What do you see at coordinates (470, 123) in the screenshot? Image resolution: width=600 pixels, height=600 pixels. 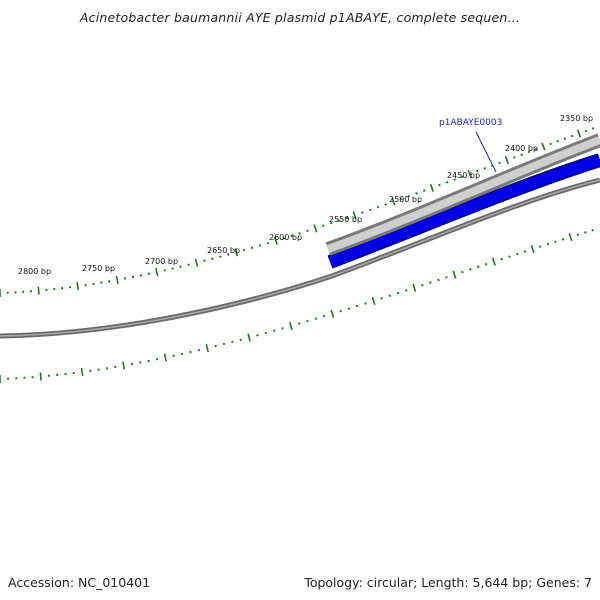 I see `gene-label-p1ABAYE0003: p1ABAYE0003` at bounding box center [470, 123].